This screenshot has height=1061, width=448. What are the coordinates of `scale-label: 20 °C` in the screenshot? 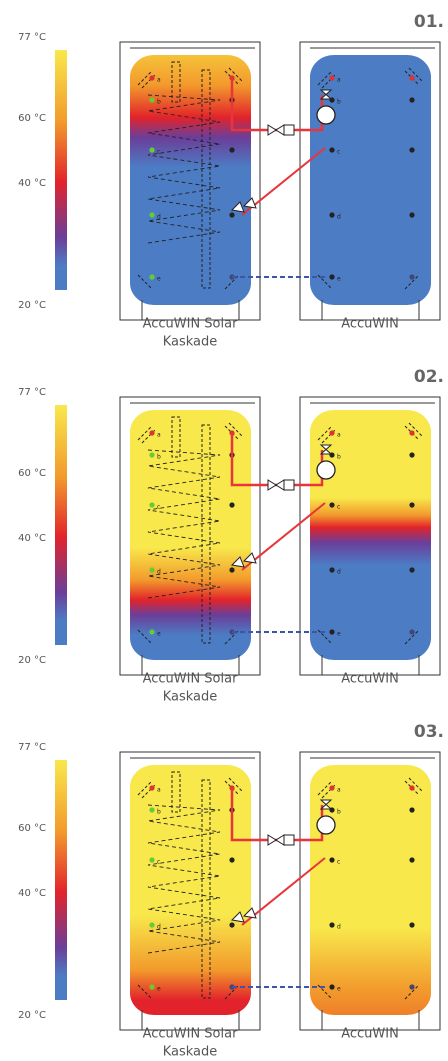 It's located at (32, 1015).